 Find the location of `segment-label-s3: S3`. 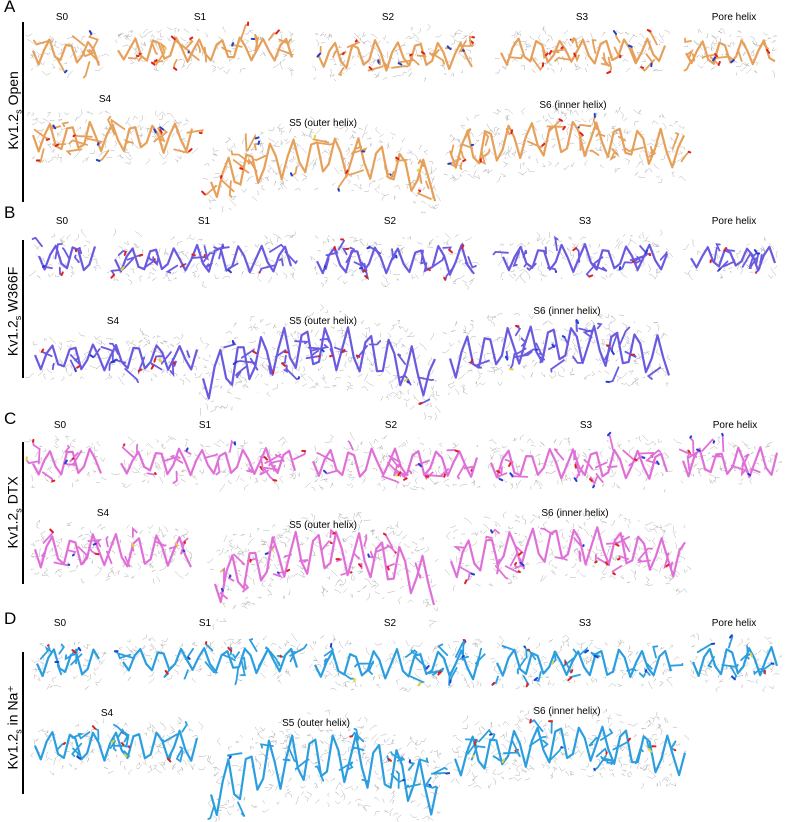

segment-label-s3: S3 is located at coordinates (585, 221).